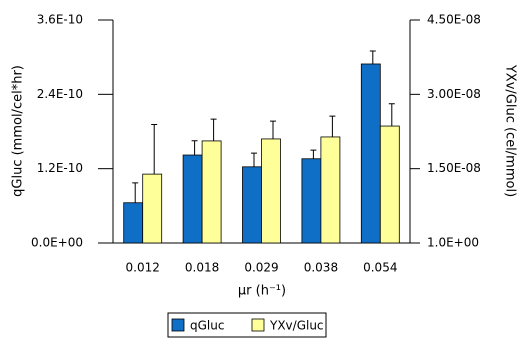  What do you see at coordinates (380, 268) in the screenshot?
I see `x-tick-label: 0.054` at bounding box center [380, 268].